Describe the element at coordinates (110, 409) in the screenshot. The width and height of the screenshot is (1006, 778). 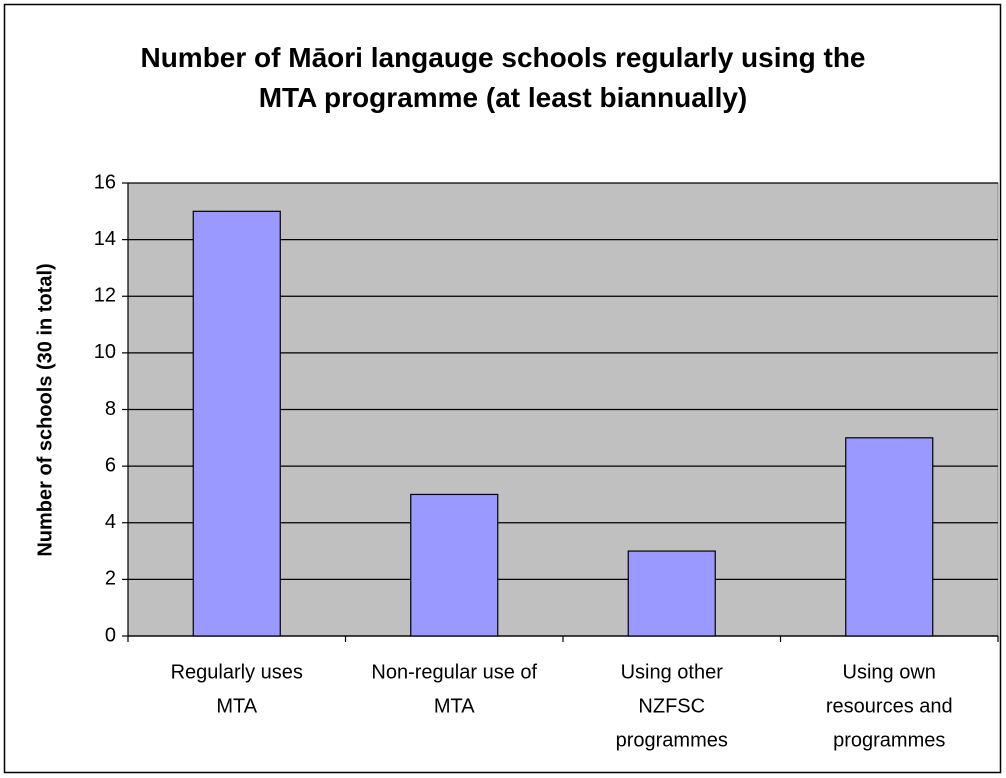
I see `y-tick-label: 8` at that location.